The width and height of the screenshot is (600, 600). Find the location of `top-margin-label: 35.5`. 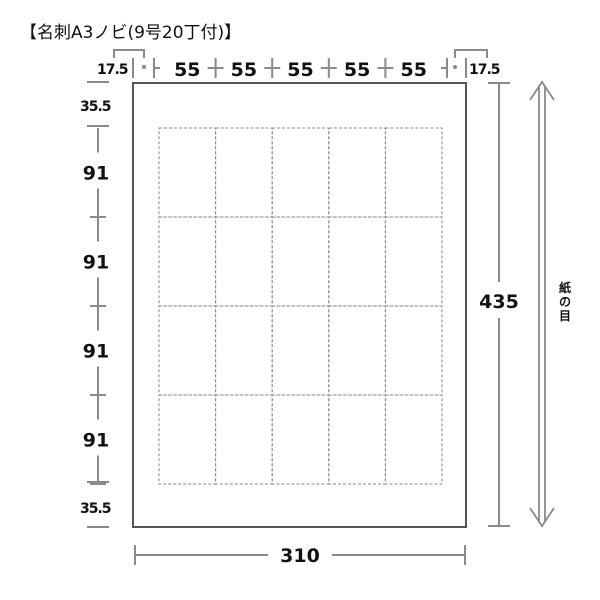

top-margin-label: 35.5 is located at coordinates (95, 107).